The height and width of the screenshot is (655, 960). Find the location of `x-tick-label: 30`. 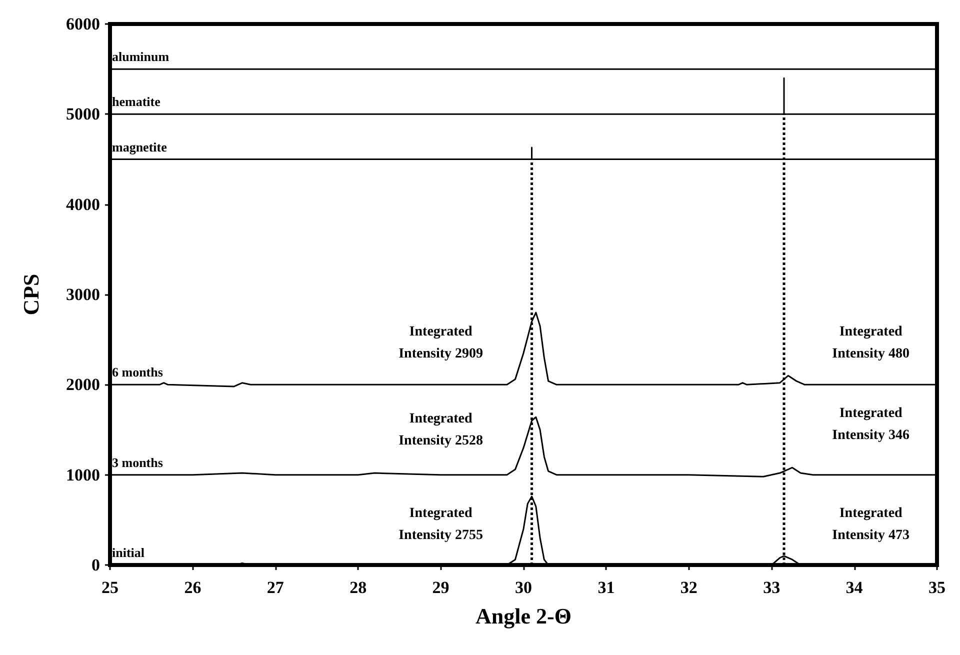

x-tick-label: 30 is located at coordinates (523, 587).